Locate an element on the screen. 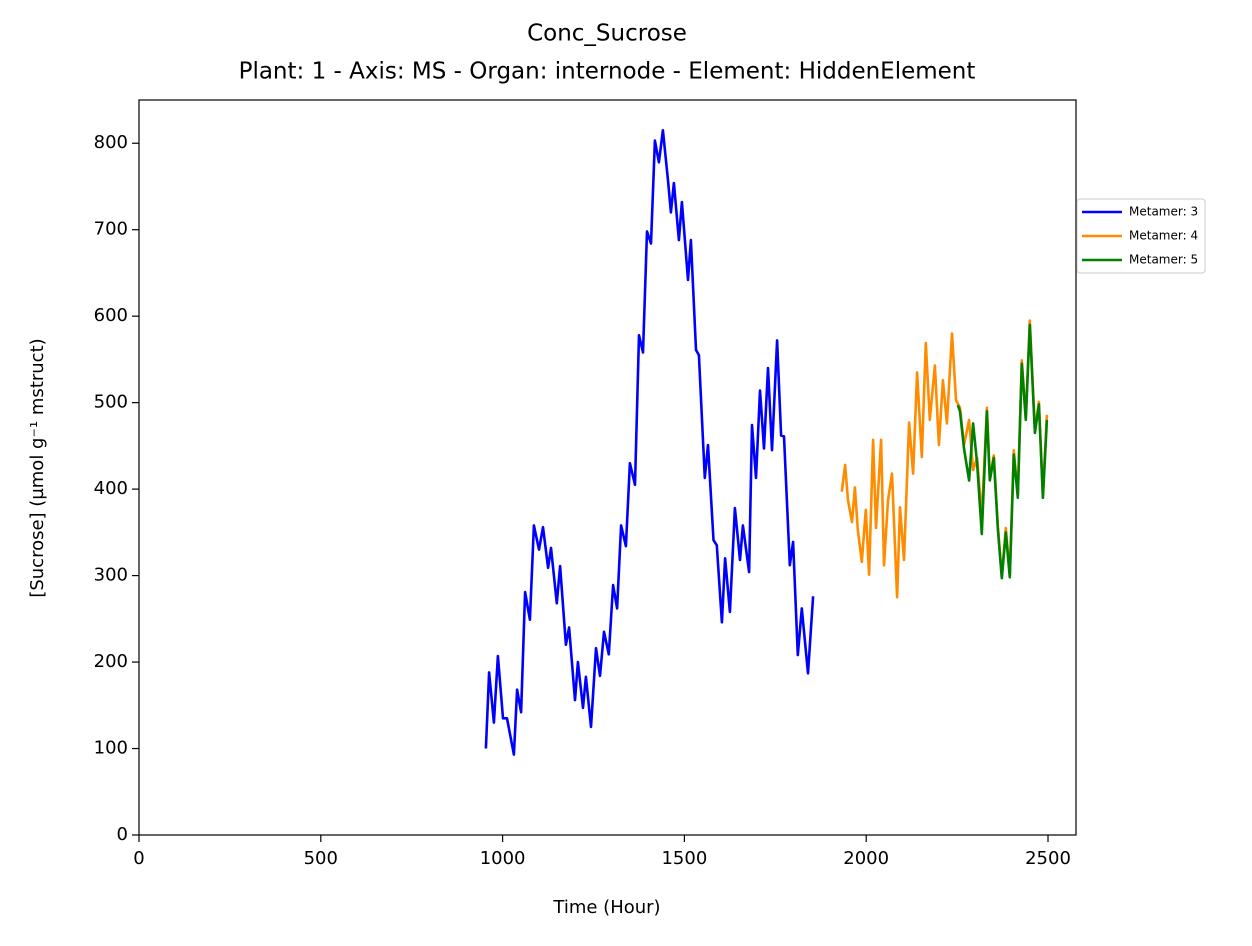  x-tick-label: 500 is located at coordinates (321, 858).